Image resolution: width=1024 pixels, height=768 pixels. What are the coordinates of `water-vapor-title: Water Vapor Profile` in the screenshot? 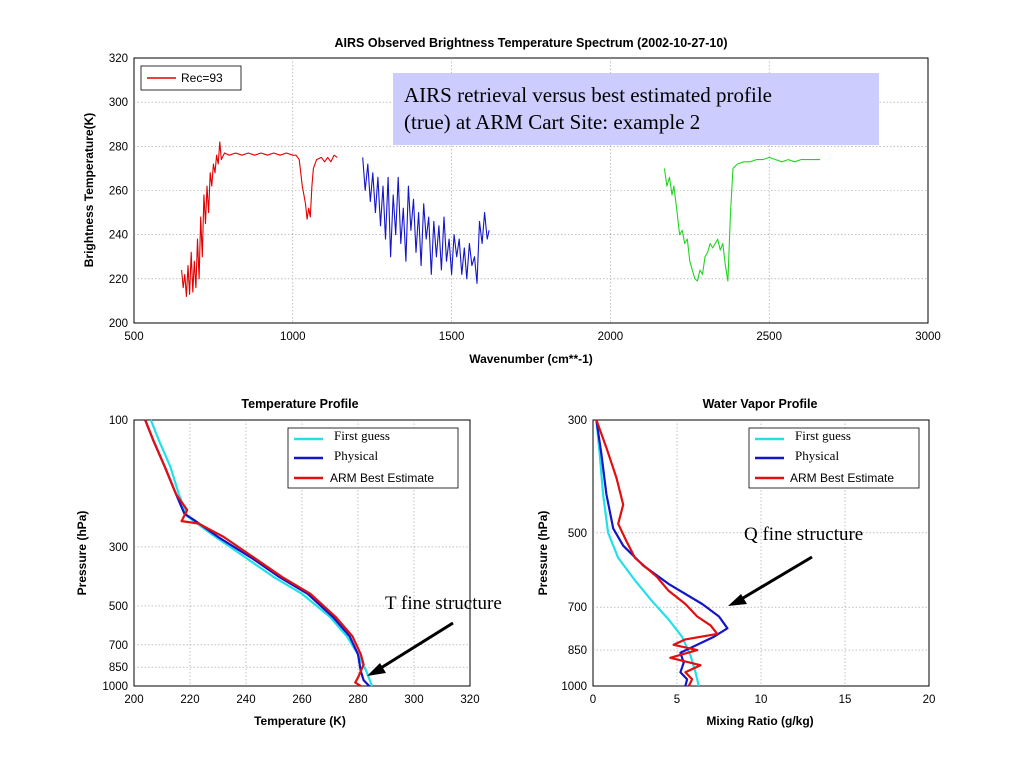 It's located at (760, 404).